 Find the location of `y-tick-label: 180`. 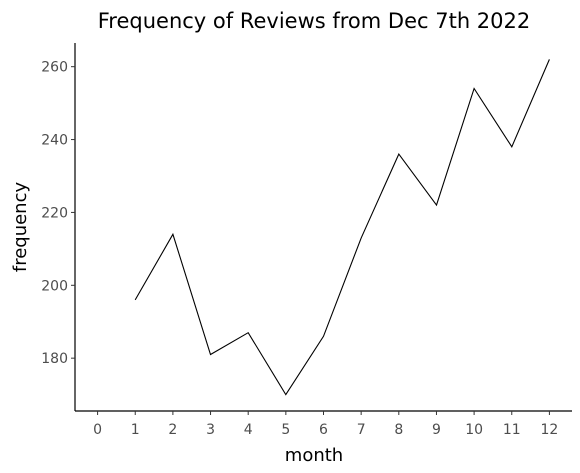

y-tick-label: 180 is located at coordinates (54, 359).